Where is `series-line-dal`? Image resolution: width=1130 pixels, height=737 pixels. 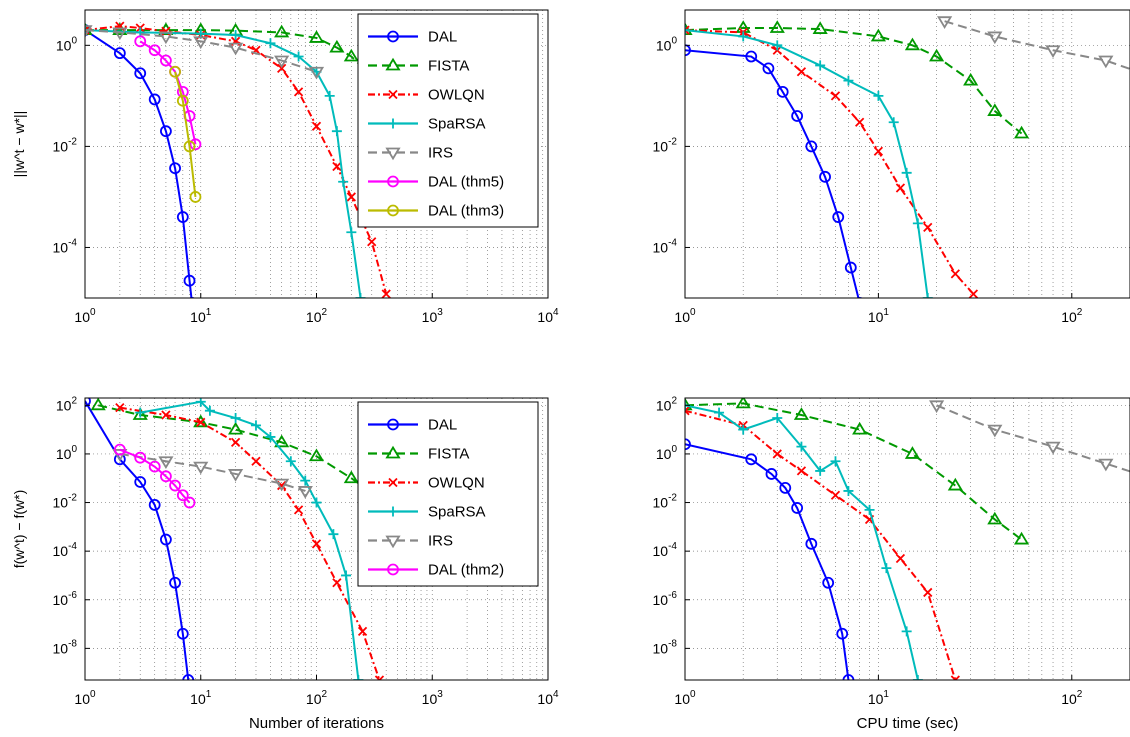
series-line-dal is located at coordinates (139, 163).